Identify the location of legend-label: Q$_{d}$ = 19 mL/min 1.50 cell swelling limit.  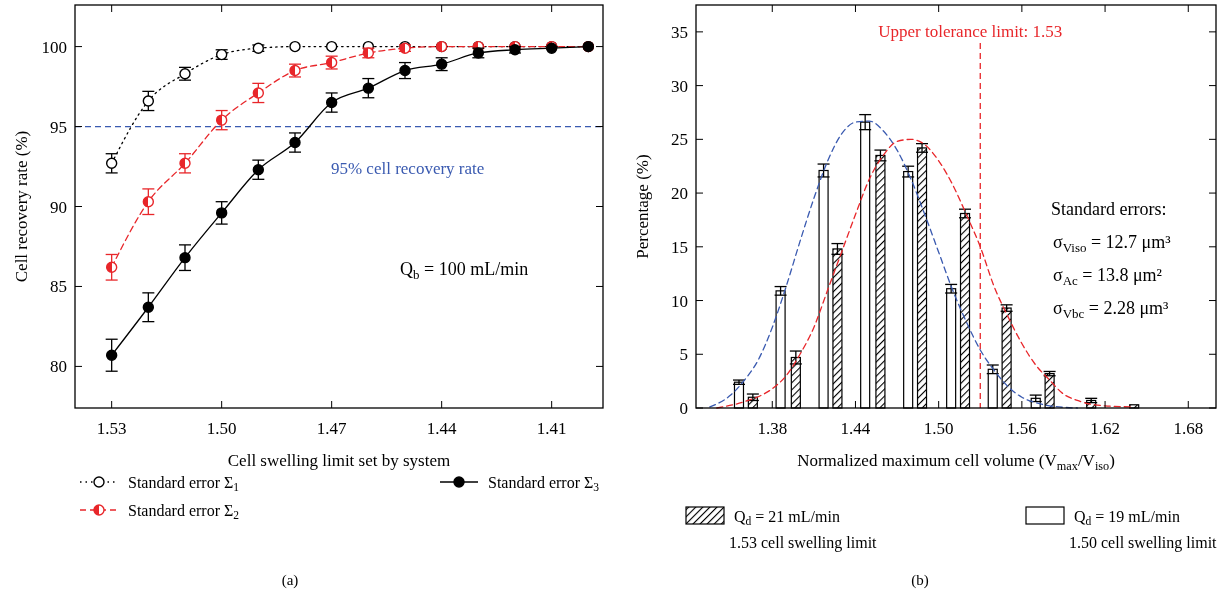
(1143, 530).